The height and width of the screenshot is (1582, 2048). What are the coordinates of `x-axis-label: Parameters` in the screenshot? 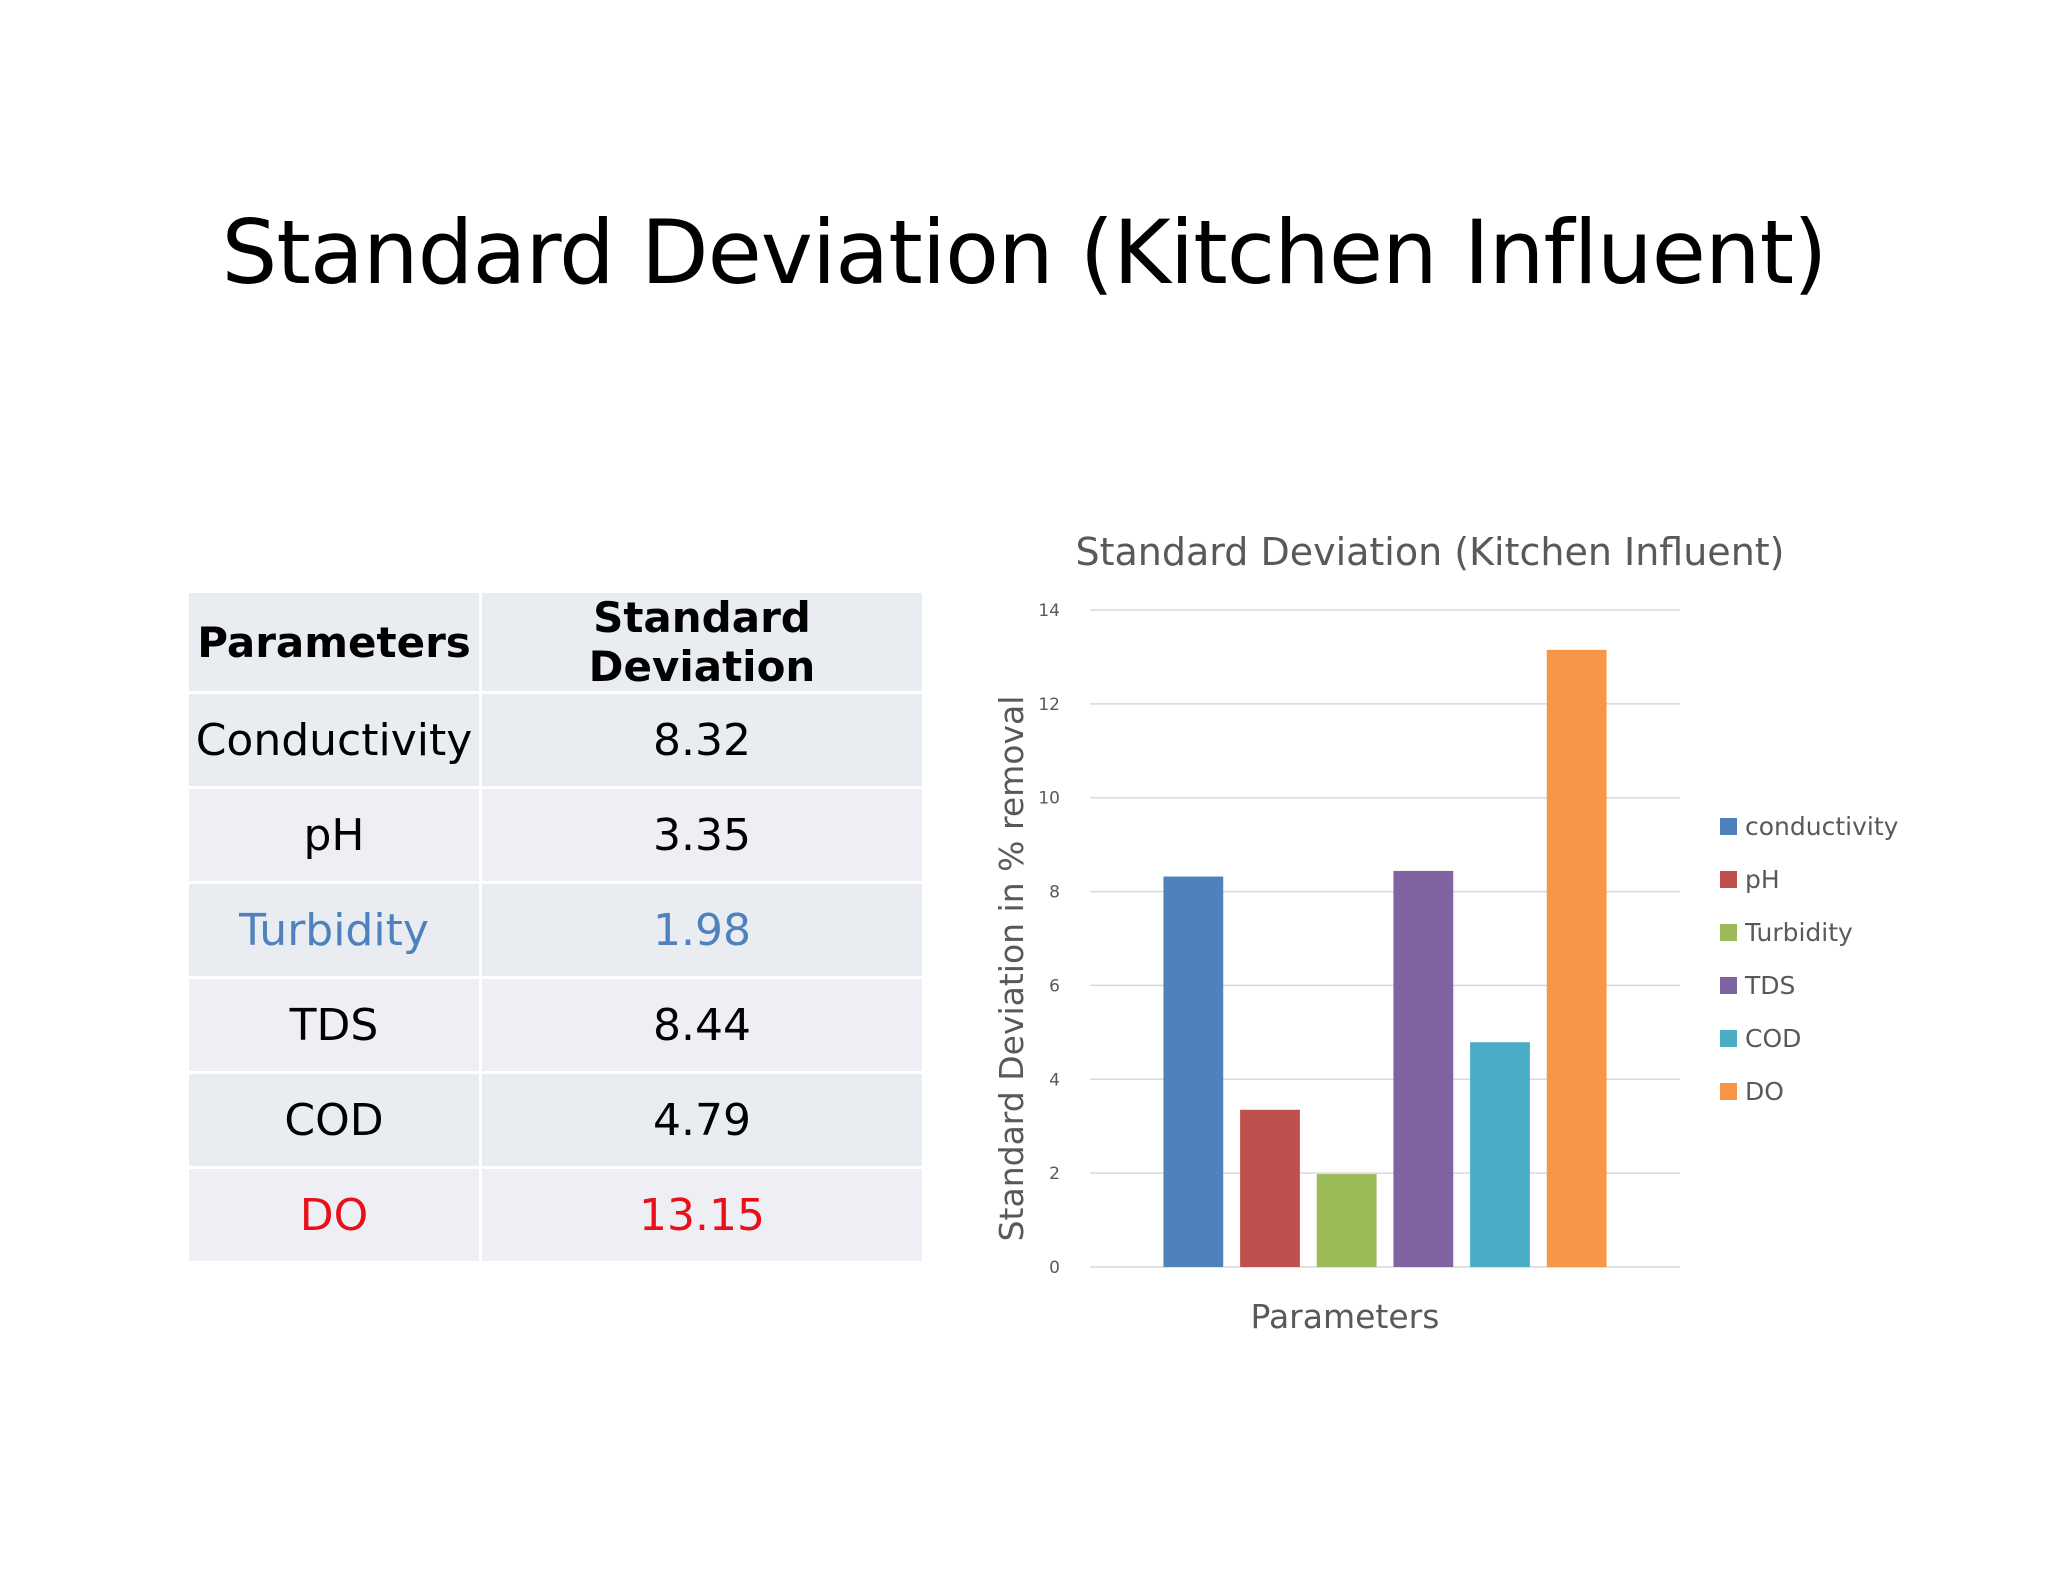 It's located at (1345, 1316).